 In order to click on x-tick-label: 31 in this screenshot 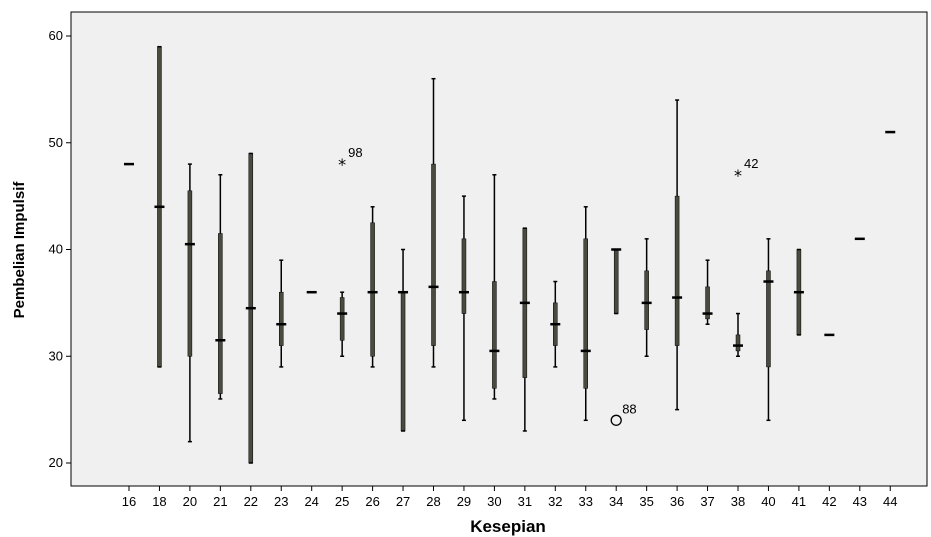, I will do `click(525, 501)`.